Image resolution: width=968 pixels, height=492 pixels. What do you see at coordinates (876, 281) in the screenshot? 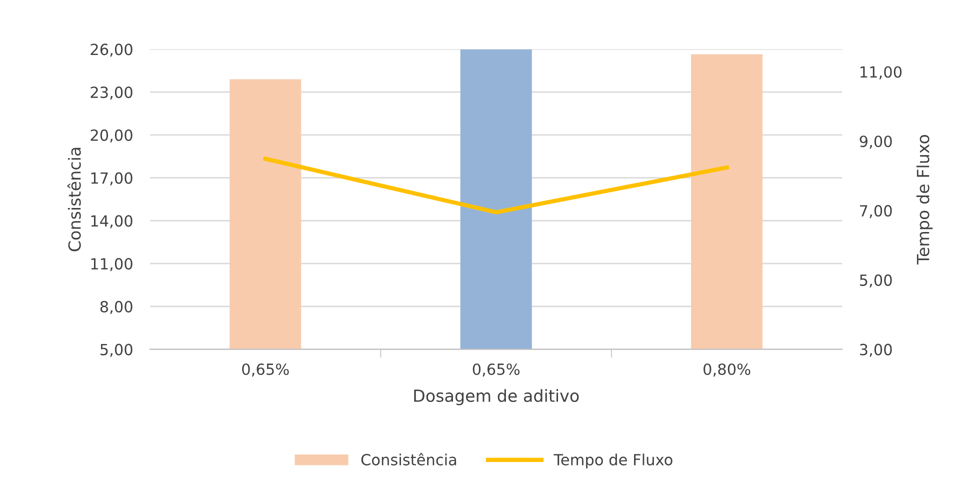
I see `y2-tick-label: 5,00` at bounding box center [876, 281].